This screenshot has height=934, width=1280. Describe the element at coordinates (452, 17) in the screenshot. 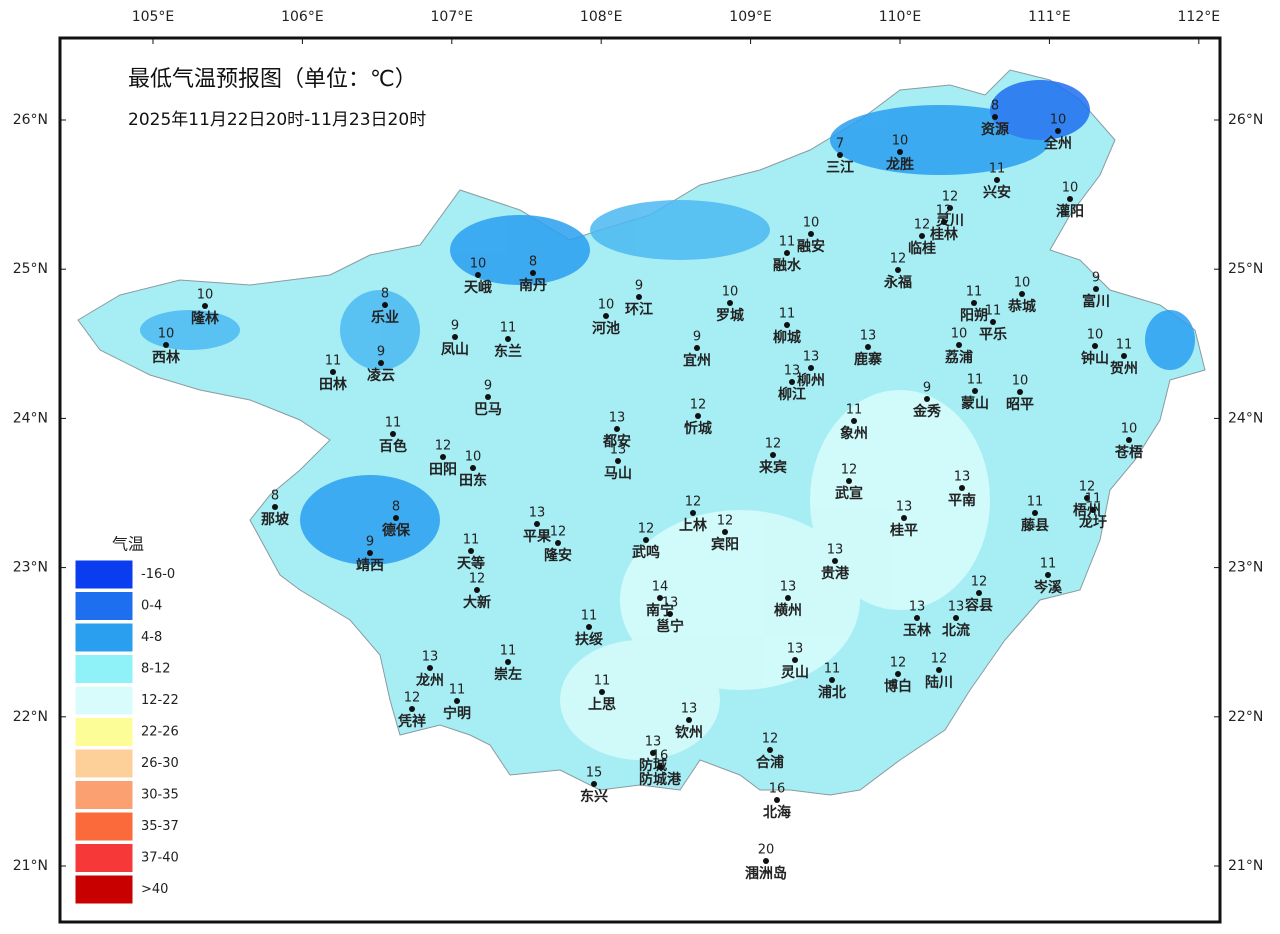

I see `lon-label: 107°E` at that location.